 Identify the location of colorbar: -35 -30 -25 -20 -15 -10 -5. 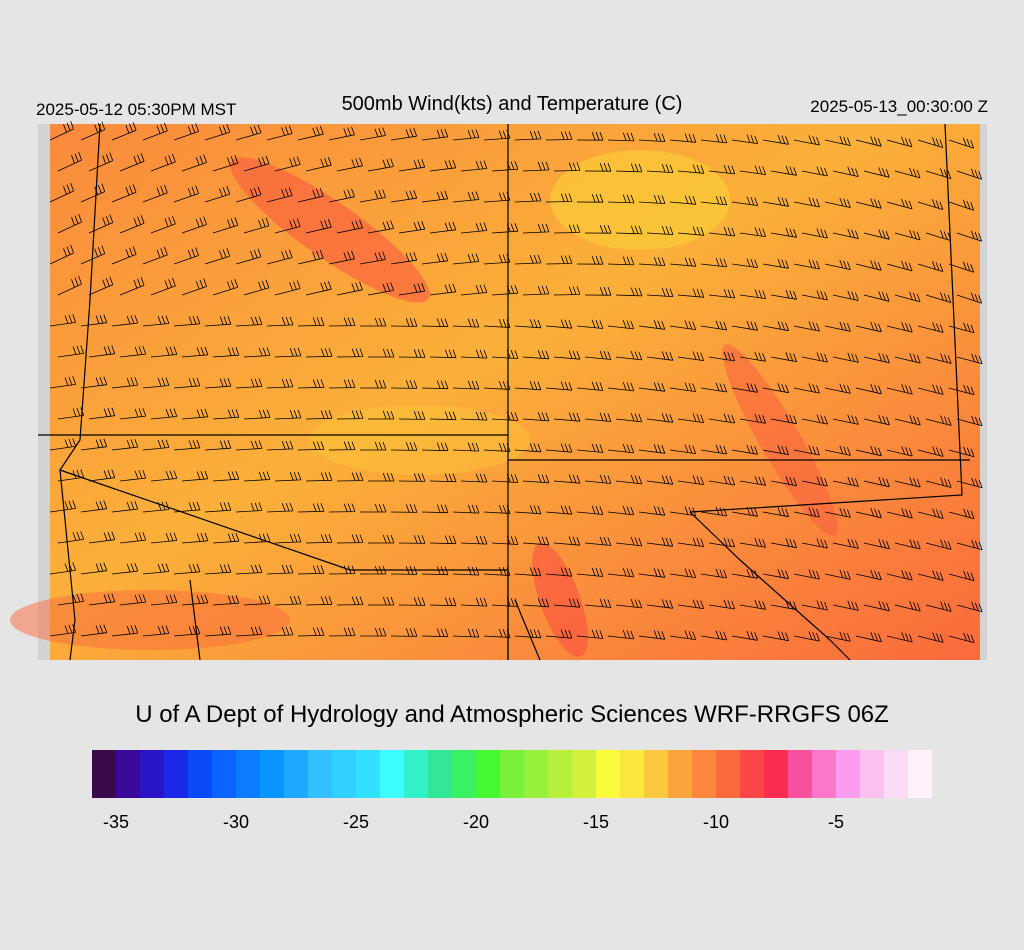
(512, 791).